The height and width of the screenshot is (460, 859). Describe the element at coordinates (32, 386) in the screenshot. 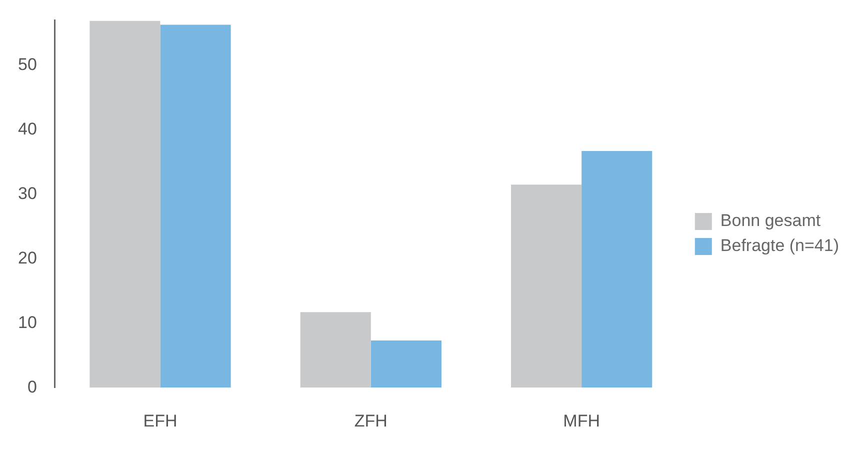

I see `y-tick-label: 0` at that location.